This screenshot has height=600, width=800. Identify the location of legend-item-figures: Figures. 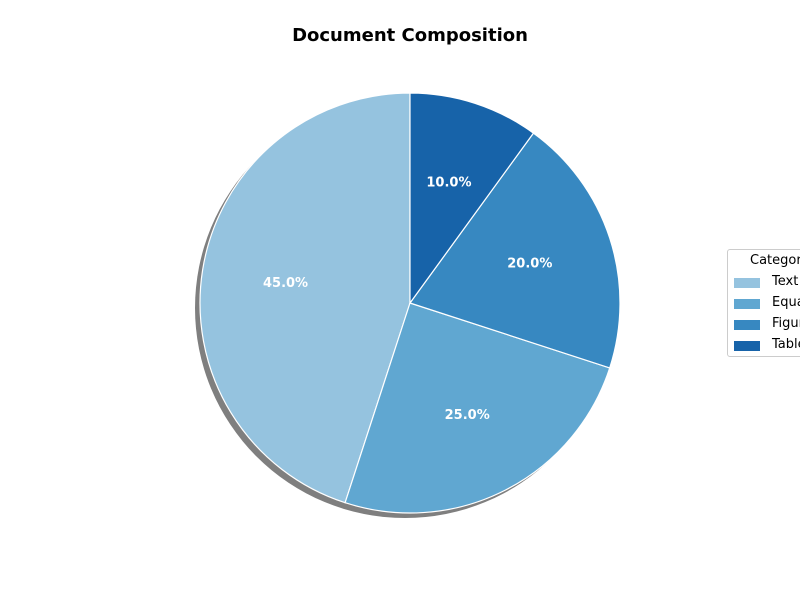
(767, 325).